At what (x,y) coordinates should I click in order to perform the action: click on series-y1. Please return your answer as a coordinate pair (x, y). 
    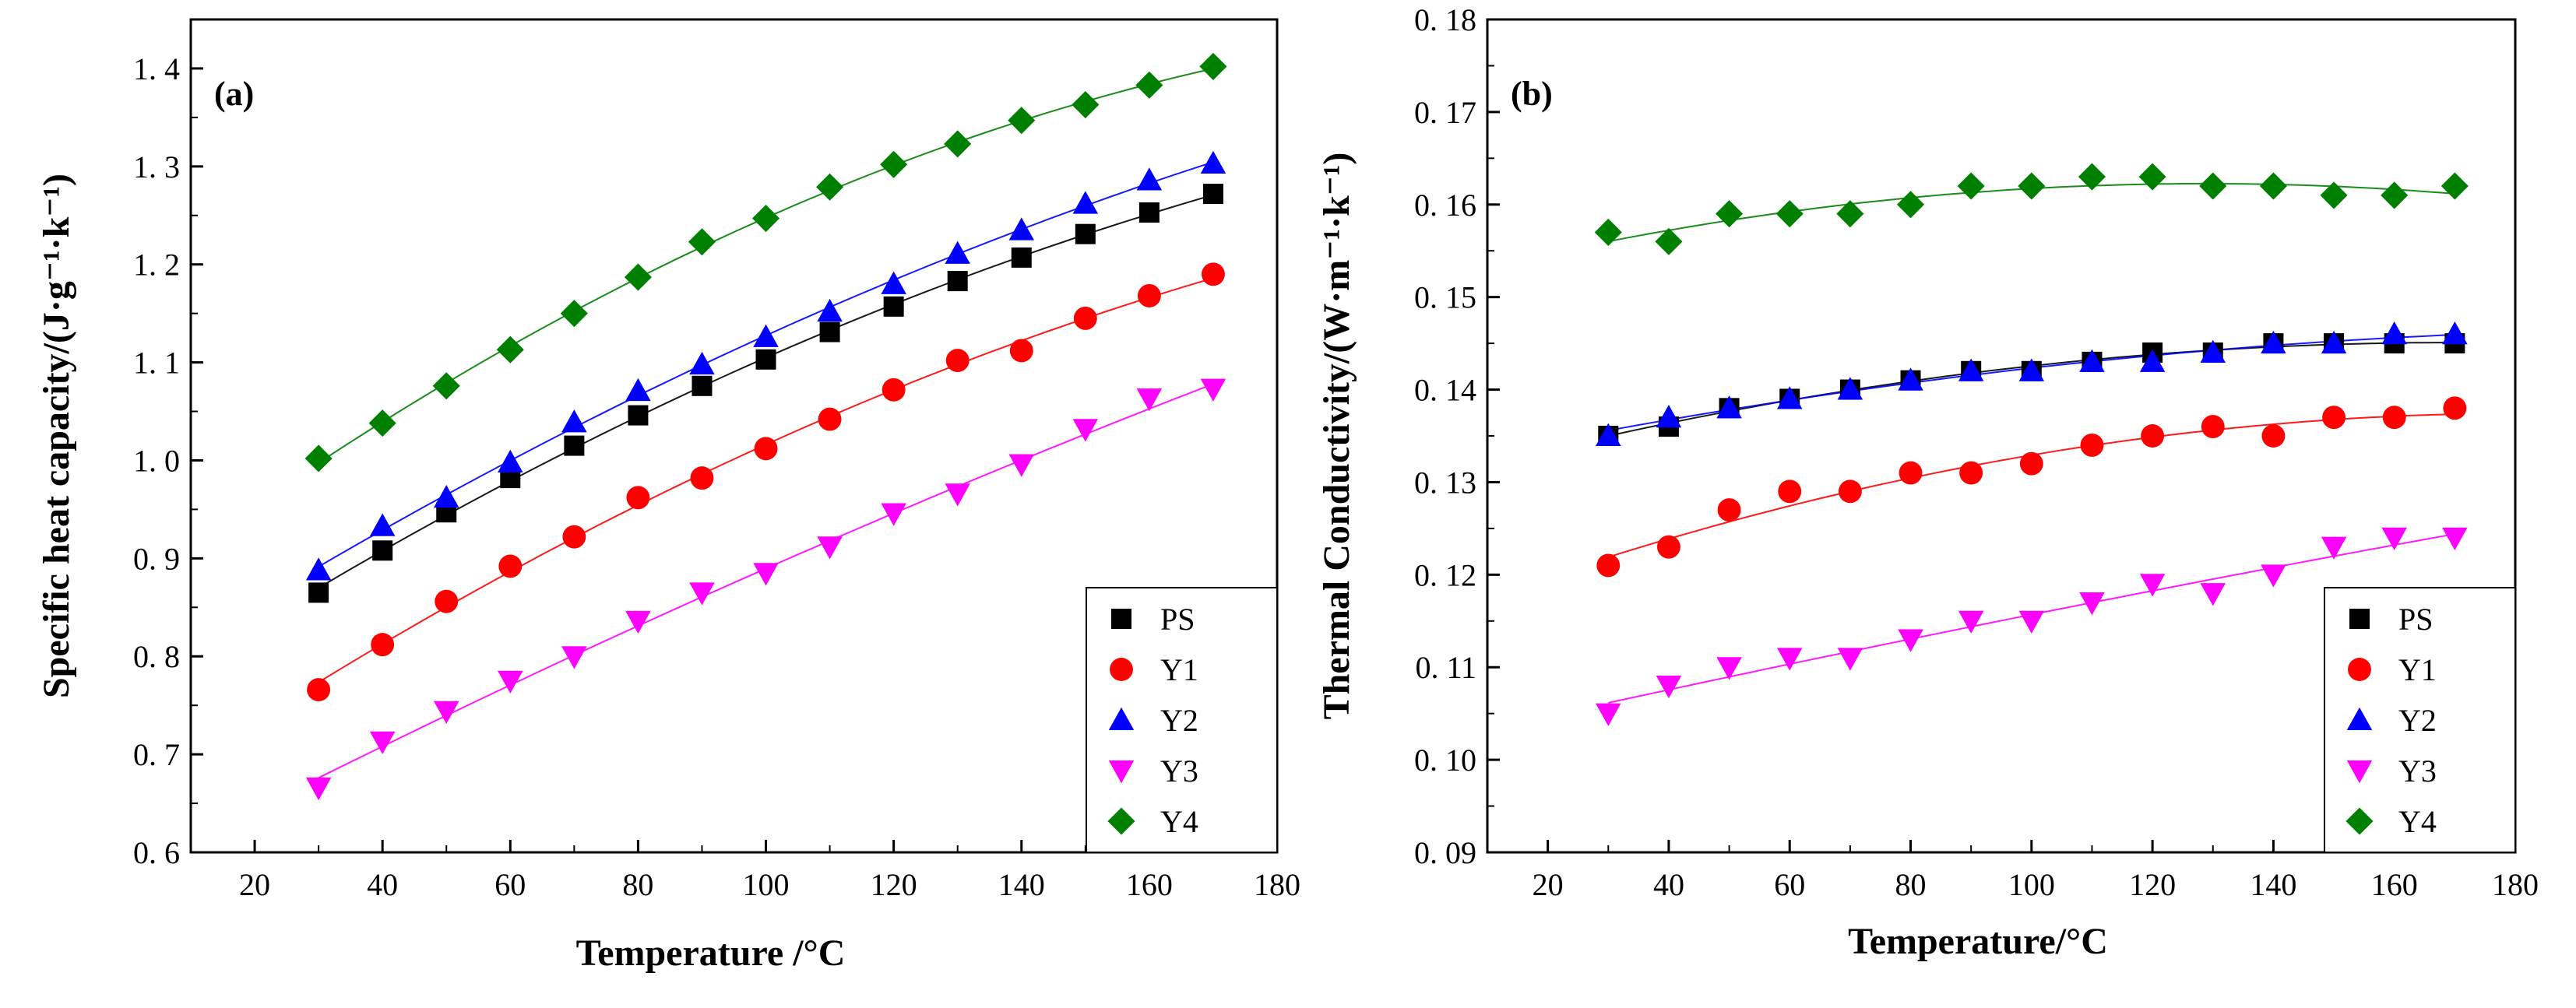
    Looking at the image, I should click on (2031, 487).